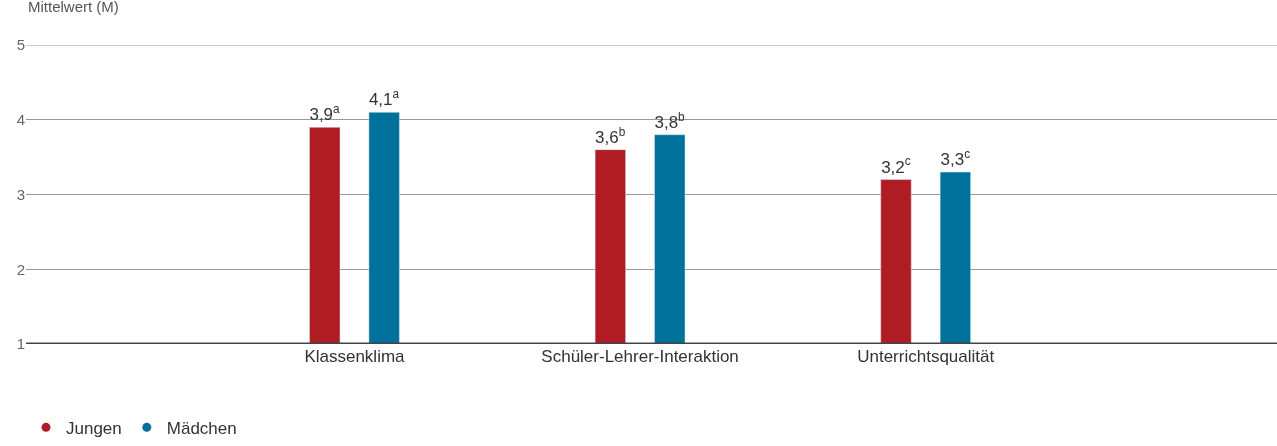 The width and height of the screenshot is (1277, 446). What do you see at coordinates (20, 269) in the screenshot?
I see `y-tick-label: 2` at bounding box center [20, 269].